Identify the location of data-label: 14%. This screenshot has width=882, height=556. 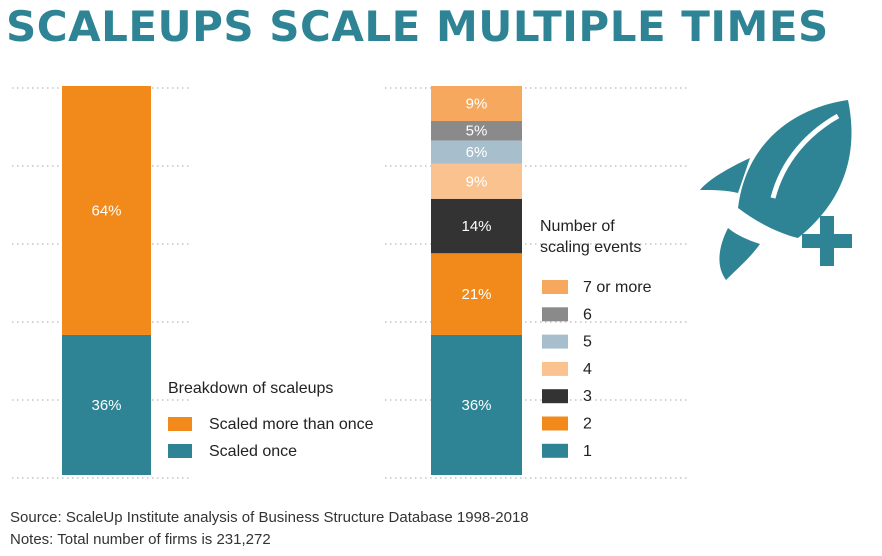
(476, 226).